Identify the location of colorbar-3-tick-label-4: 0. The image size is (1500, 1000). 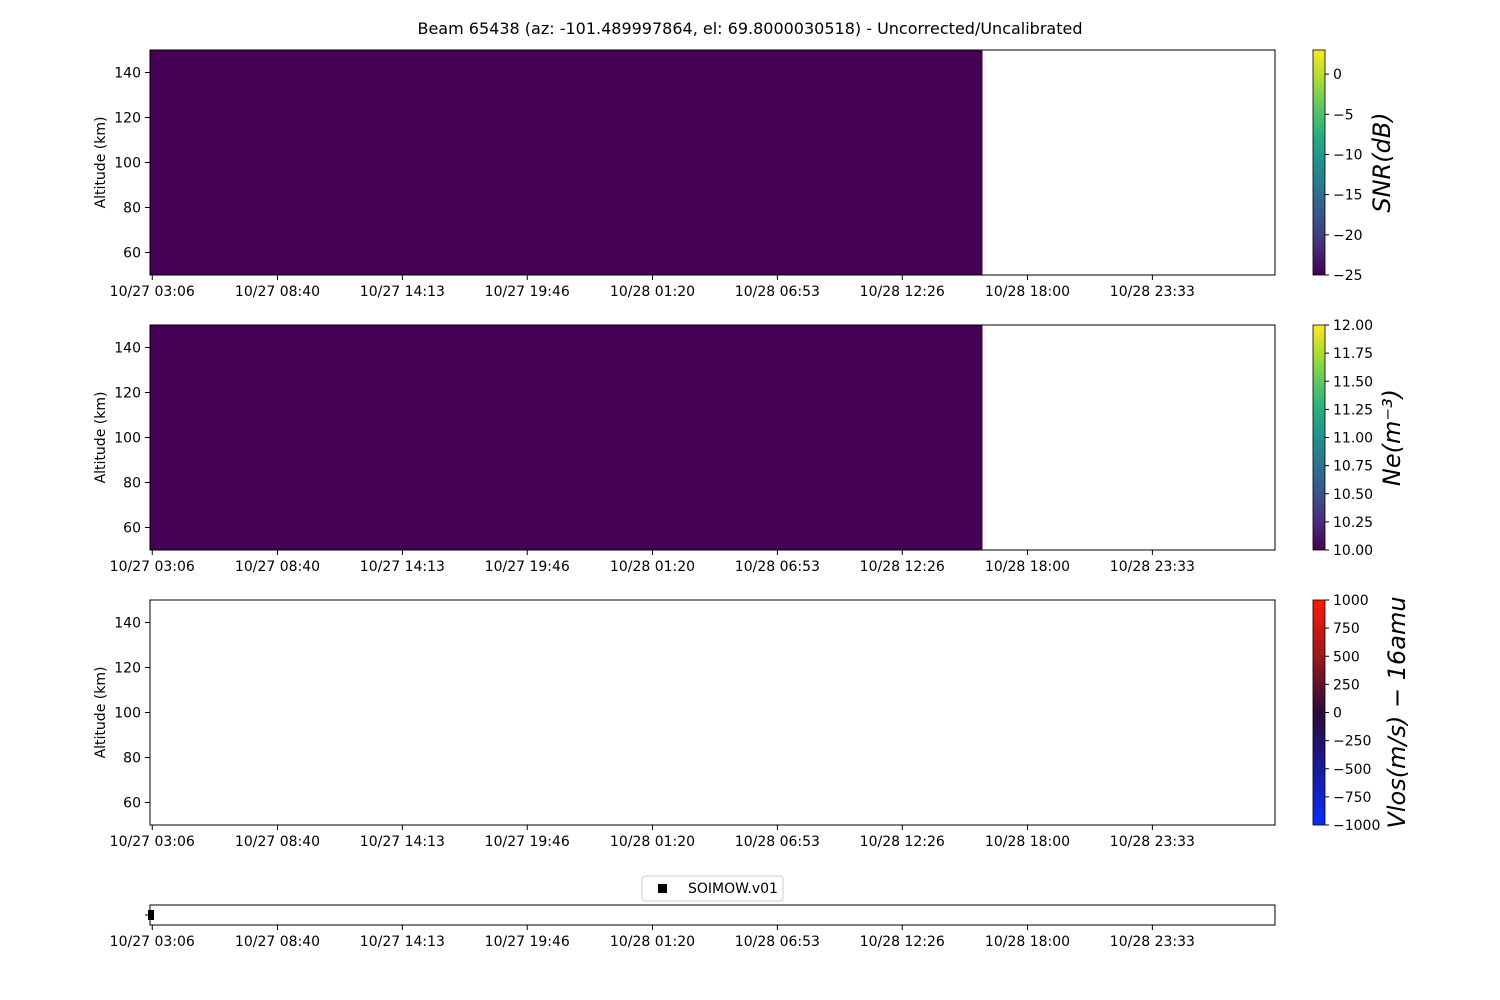
(1337, 714).